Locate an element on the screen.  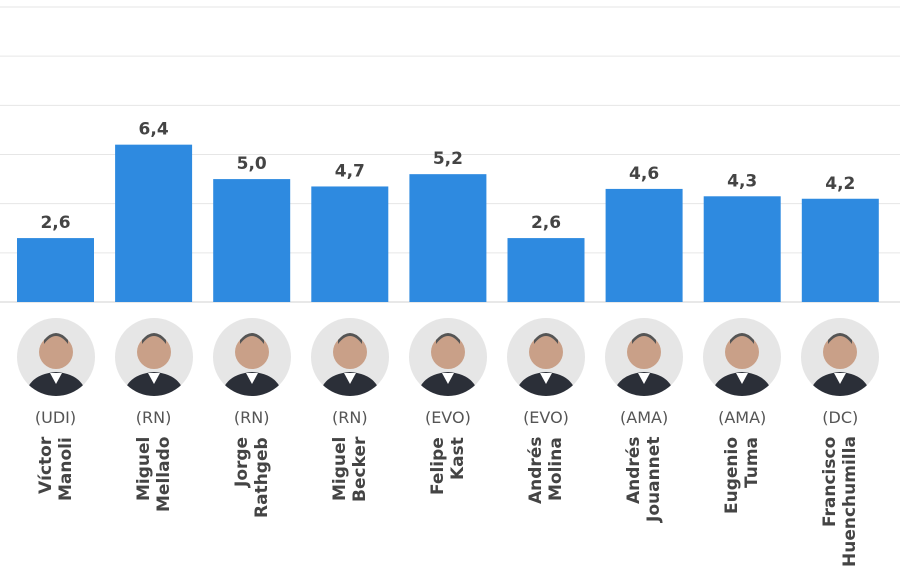
candidate-name: Andrés Molina is located at coordinates (546, 502).